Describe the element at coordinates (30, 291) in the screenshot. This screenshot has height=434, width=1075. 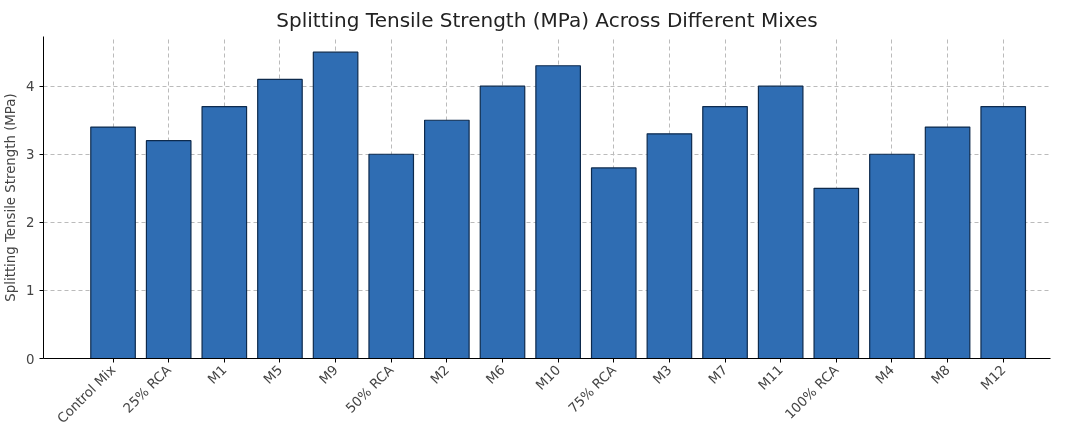
I see `y-tick-label: 1` at that location.